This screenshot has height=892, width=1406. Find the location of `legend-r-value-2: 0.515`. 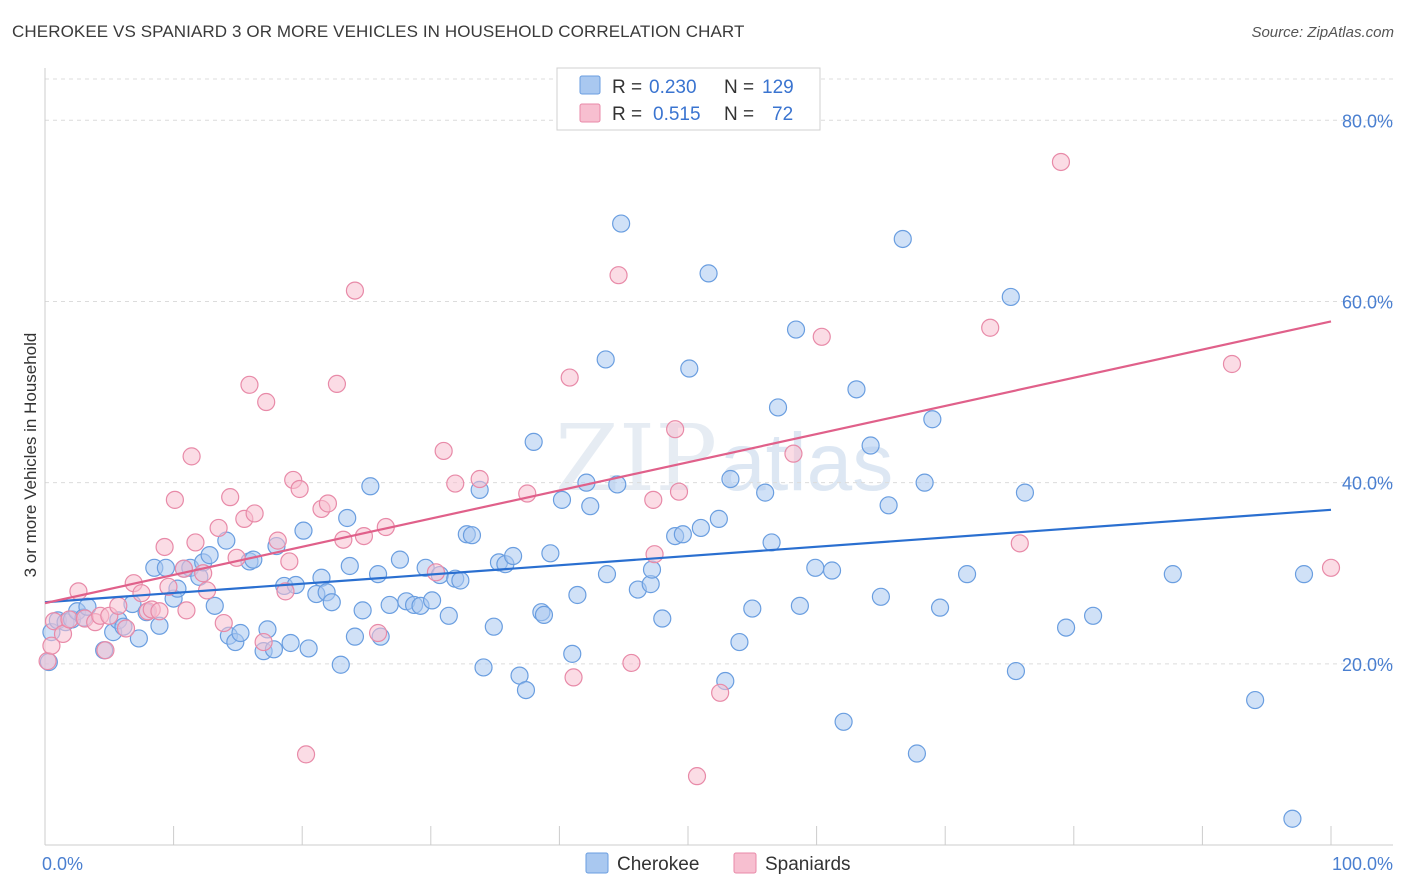

legend-r-value-2: 0.515 is located at coordinates (677, 114).